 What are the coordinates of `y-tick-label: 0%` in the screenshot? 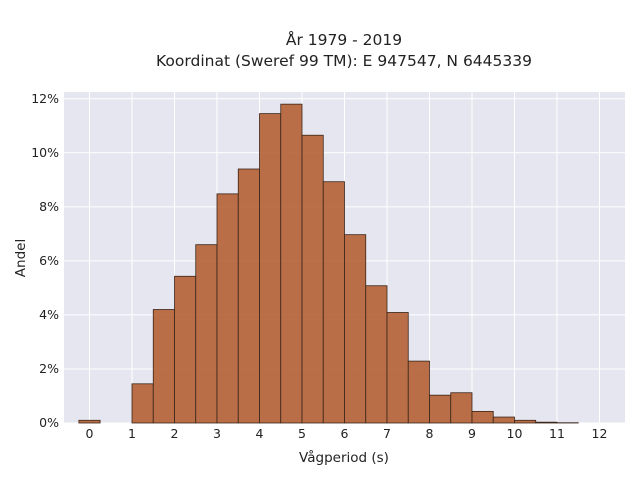 It's located at (49, 422).